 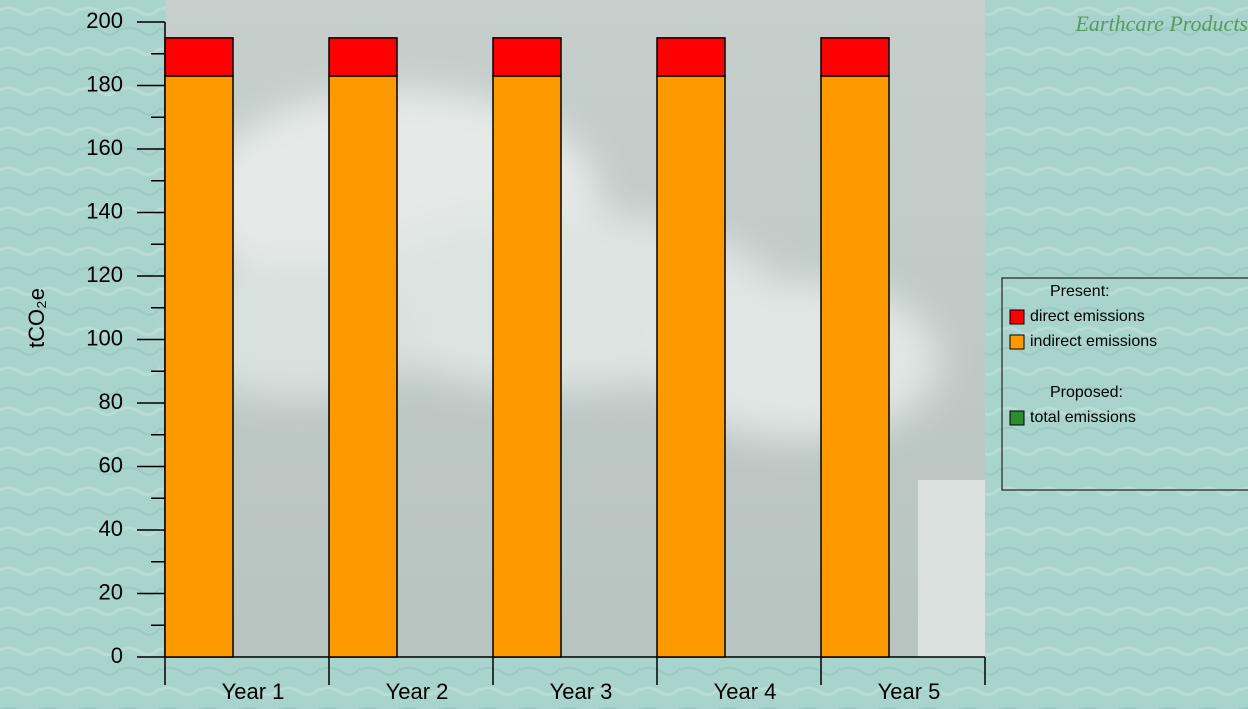 What do you see at coordinates (117, 655) in the screenshot?
I see `y-tick-label: 0` at bounding box center [117, 655].